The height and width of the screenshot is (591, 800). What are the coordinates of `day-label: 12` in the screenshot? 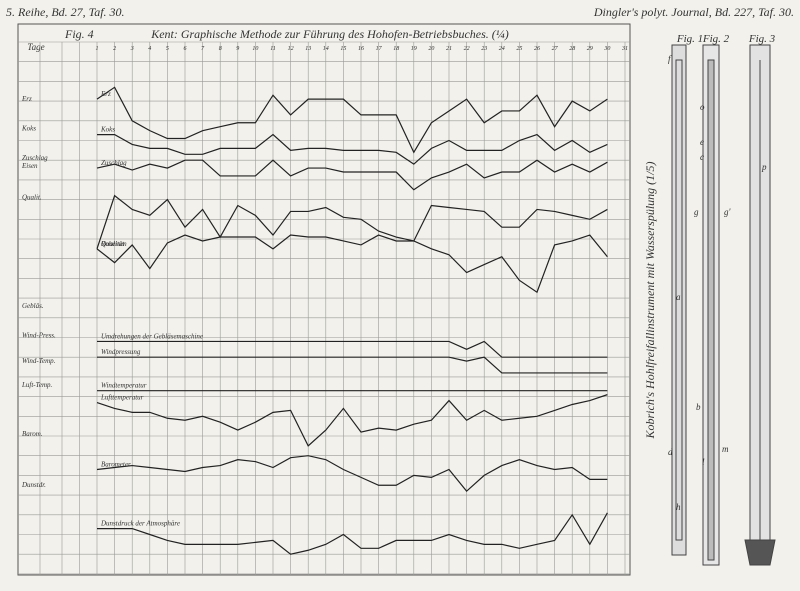 It's located at (291, 49).